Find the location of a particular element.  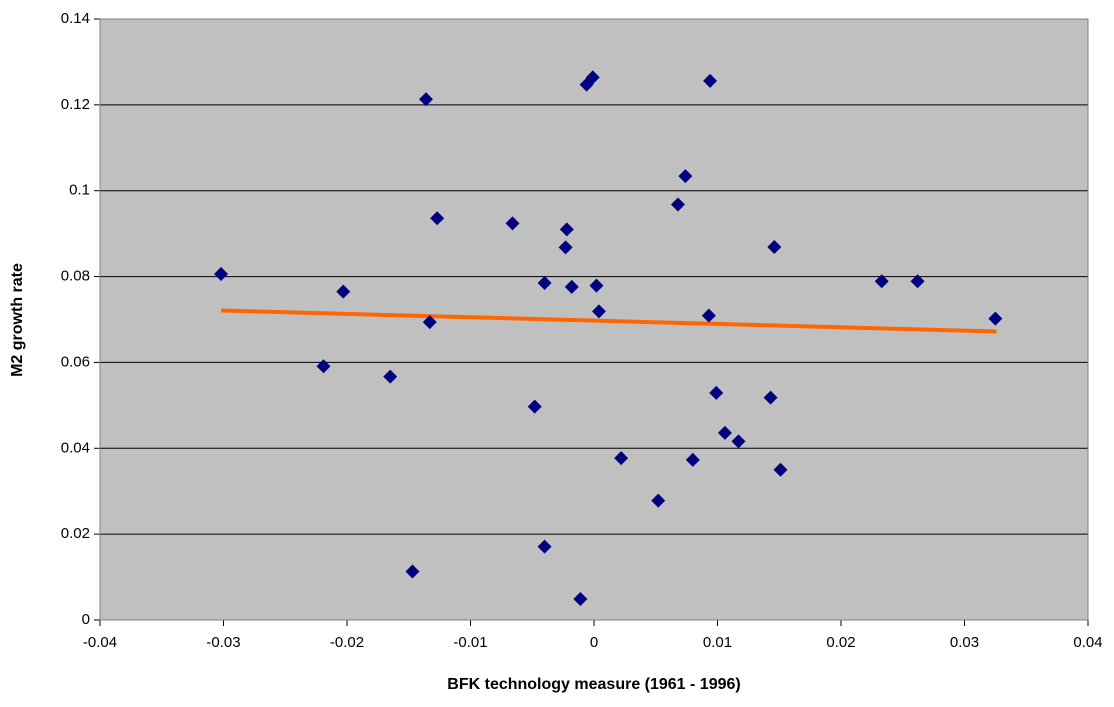

x-tick-label: -0.01 is located at coordinates (470, 642).